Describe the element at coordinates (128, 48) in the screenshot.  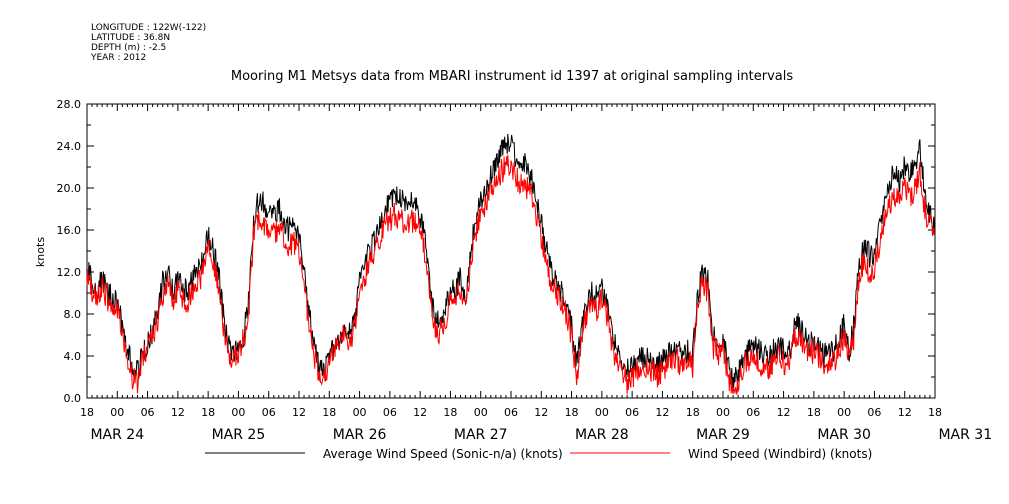
I see `meta-depth: DEPTH (m) : -2.5` at that location.